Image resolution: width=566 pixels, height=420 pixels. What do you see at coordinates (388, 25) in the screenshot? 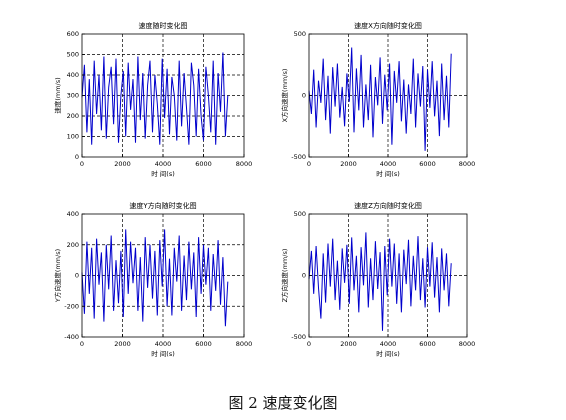
I see `chart-title: 速度X方向随时变化图` at bounding box center [388, 25].